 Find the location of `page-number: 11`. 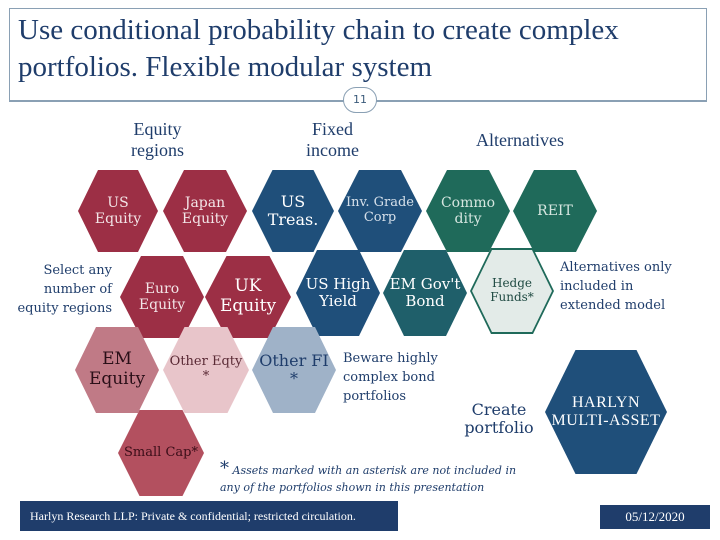

page-number: 11 is located at coordinates (360, 100).